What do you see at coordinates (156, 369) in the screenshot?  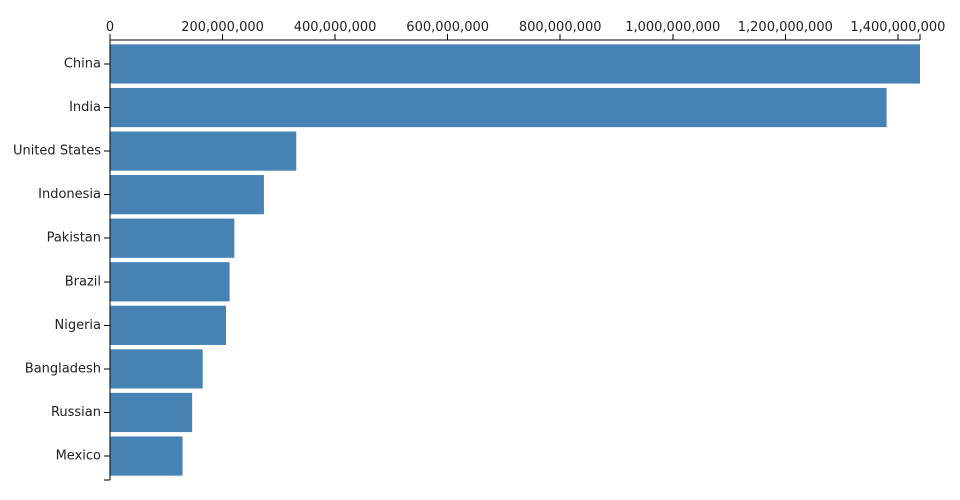 I see `bar-bangladesh` at bounding box center [156, 369].